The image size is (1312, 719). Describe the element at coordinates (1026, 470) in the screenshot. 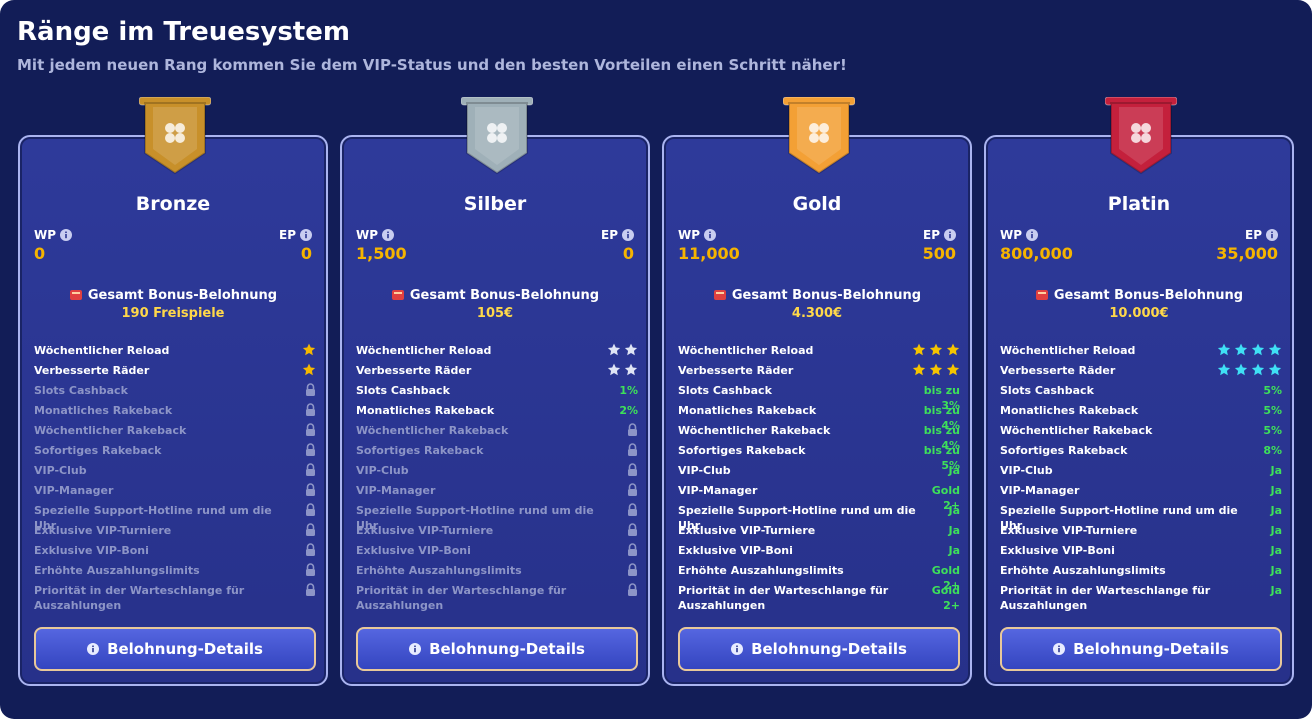

I see `feature-label: VIP-Club` at that location.